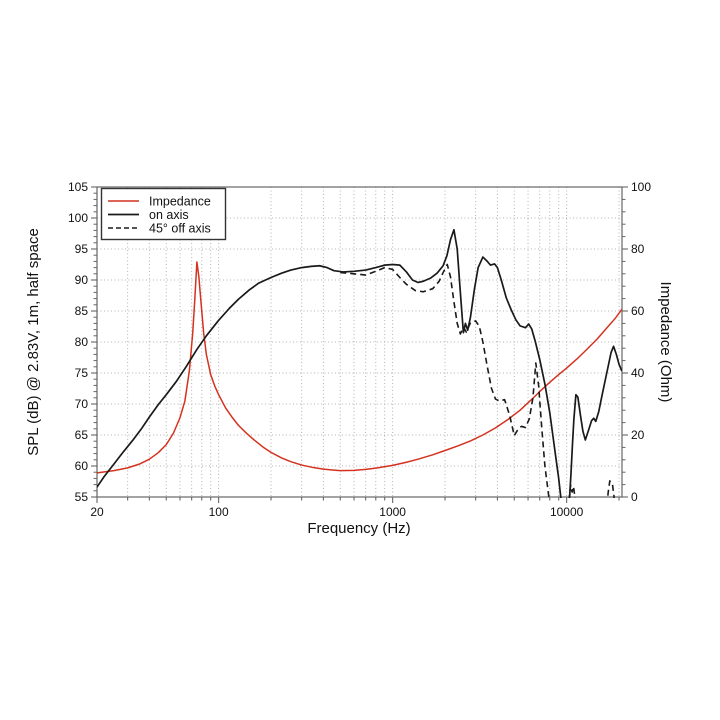 Image resolution: width=720 pixels, height=720 pixels. Describe the element at coordinates (82, 435) in the screenshot. I see `y-left-tick-label: 65` at that location.